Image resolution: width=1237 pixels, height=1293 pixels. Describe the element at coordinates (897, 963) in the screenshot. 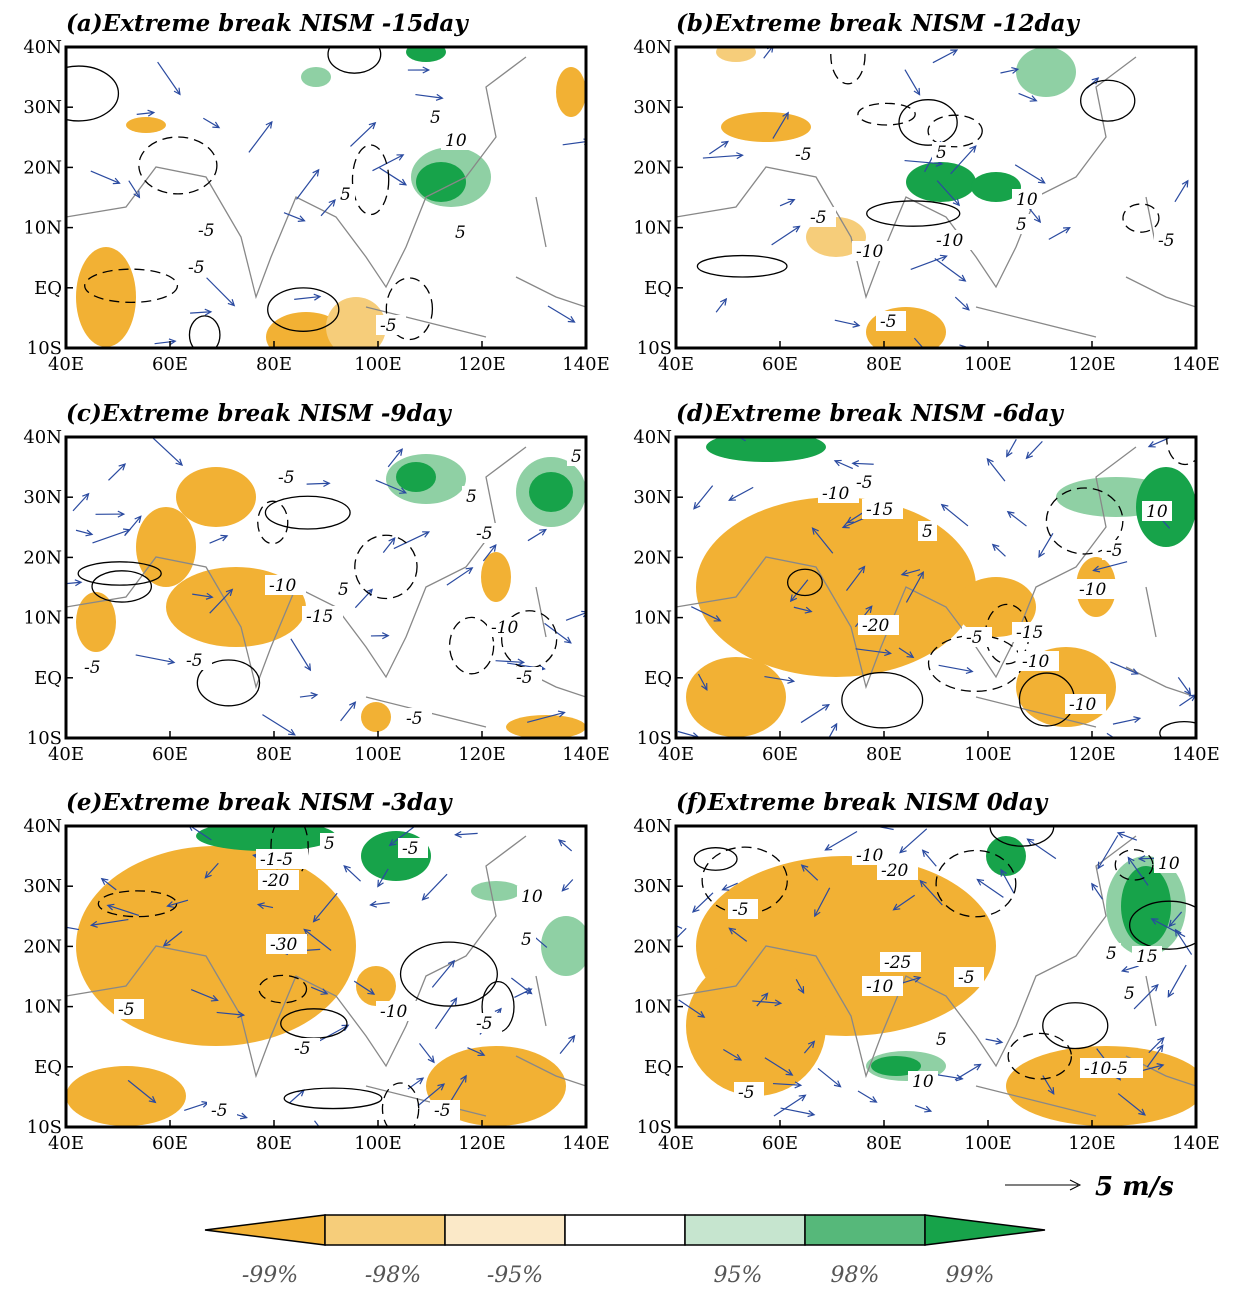

I see `contour-label: -25` at that location.